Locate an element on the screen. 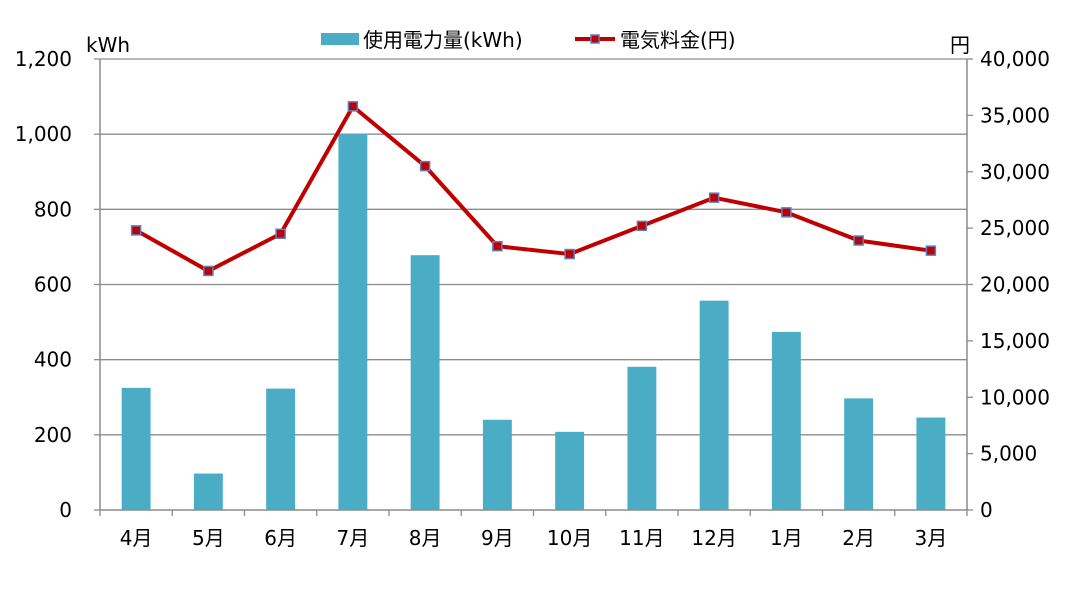  x-tick-label: 1月 is located at coordinates (786, 538).